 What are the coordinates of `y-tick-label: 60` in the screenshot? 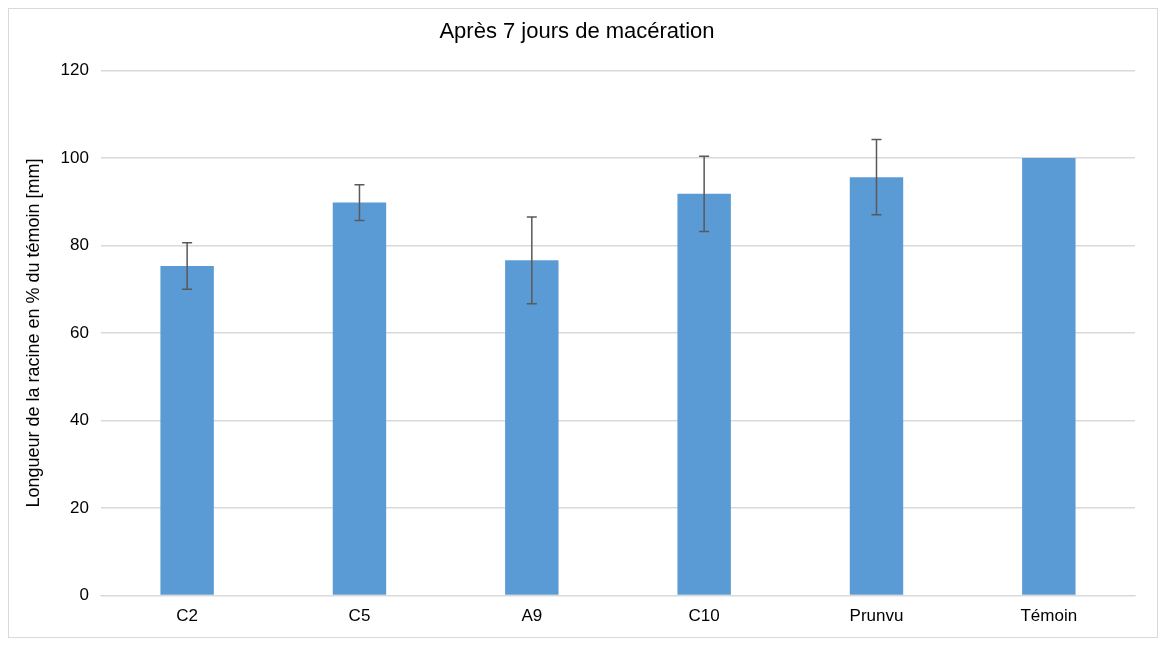 It's located at (79, 332).